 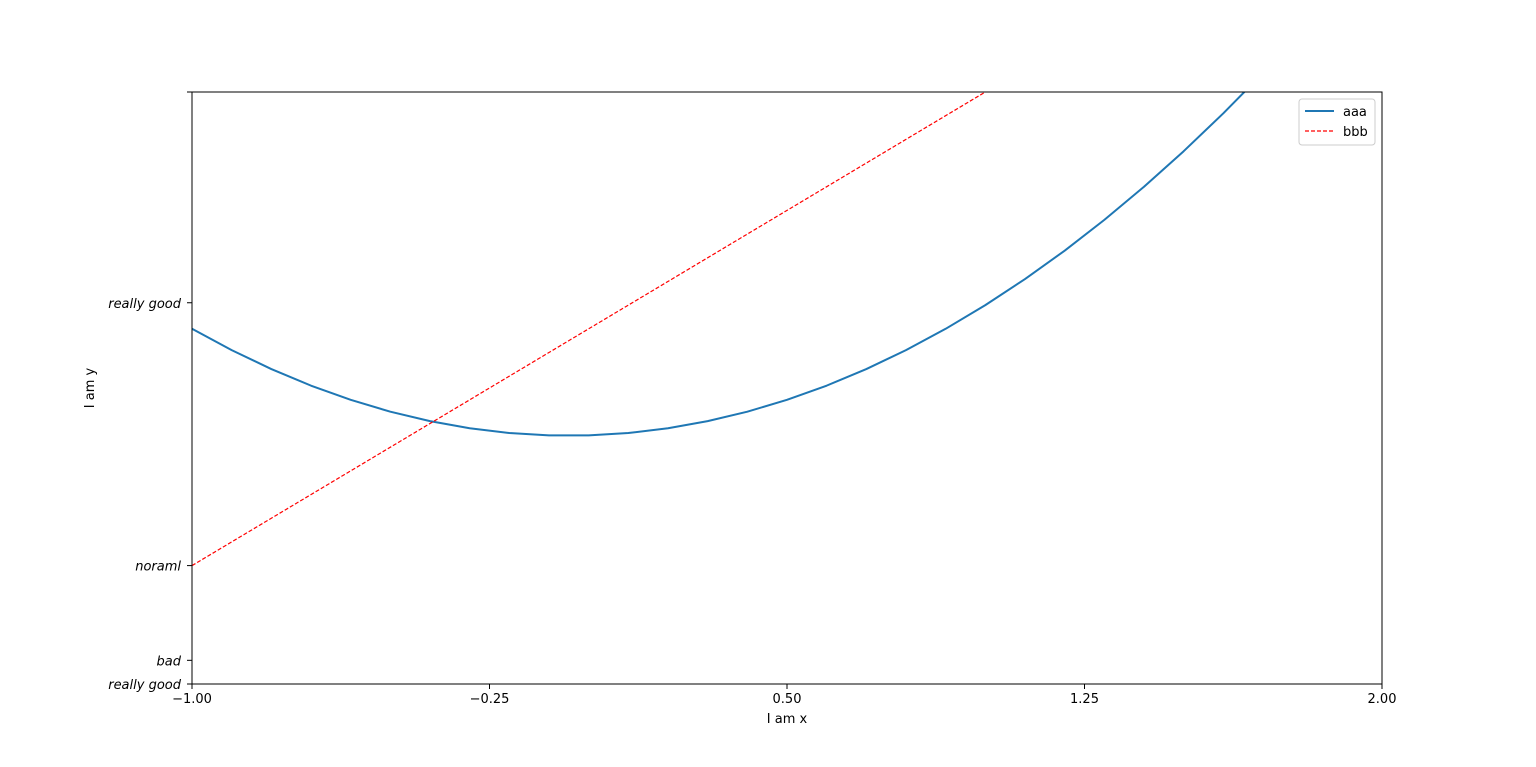 What do you see at coordinates (1382, 699) in the screenshot?
I see `x-tick-label: 2.00` at bounding box center [1382, 699].